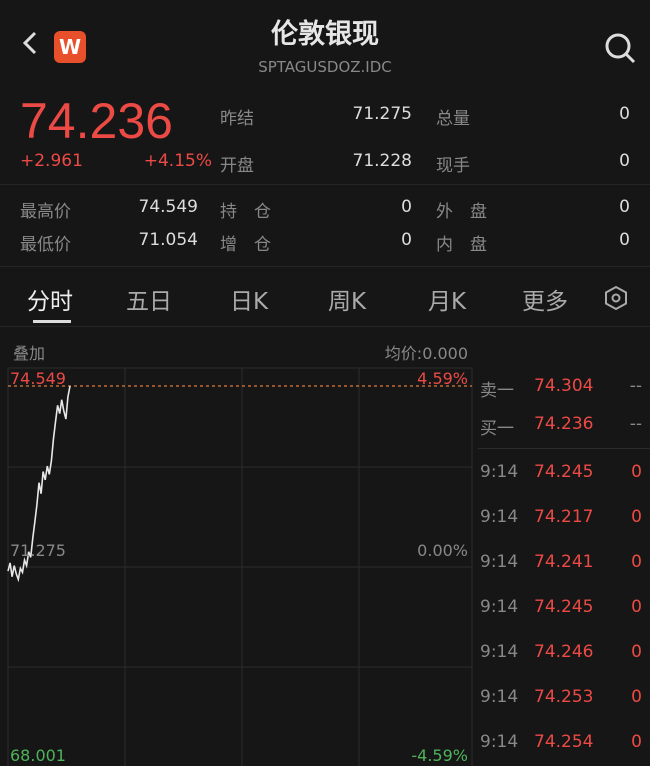 This screenshot has height=766, width=650. Describe the element at coordinates (564, 562) in the screenshot. I see `tick-price: 74.241` at that location.